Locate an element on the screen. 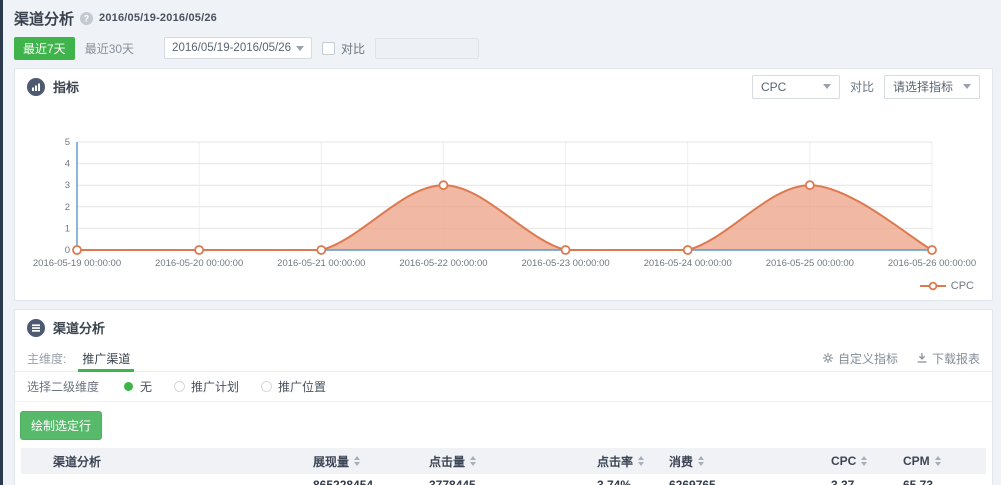 The width and height of the screenshot is (1001, 485). svg-text: 2016-05-26 00:00:00 is located at coordinates (932, 263).